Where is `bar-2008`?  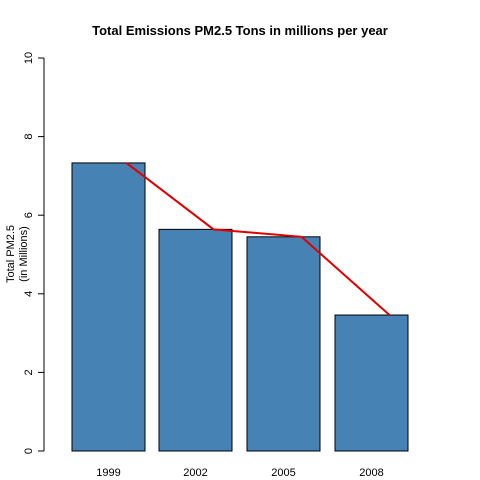
bar-2008 is located at coordinates (371, 383).